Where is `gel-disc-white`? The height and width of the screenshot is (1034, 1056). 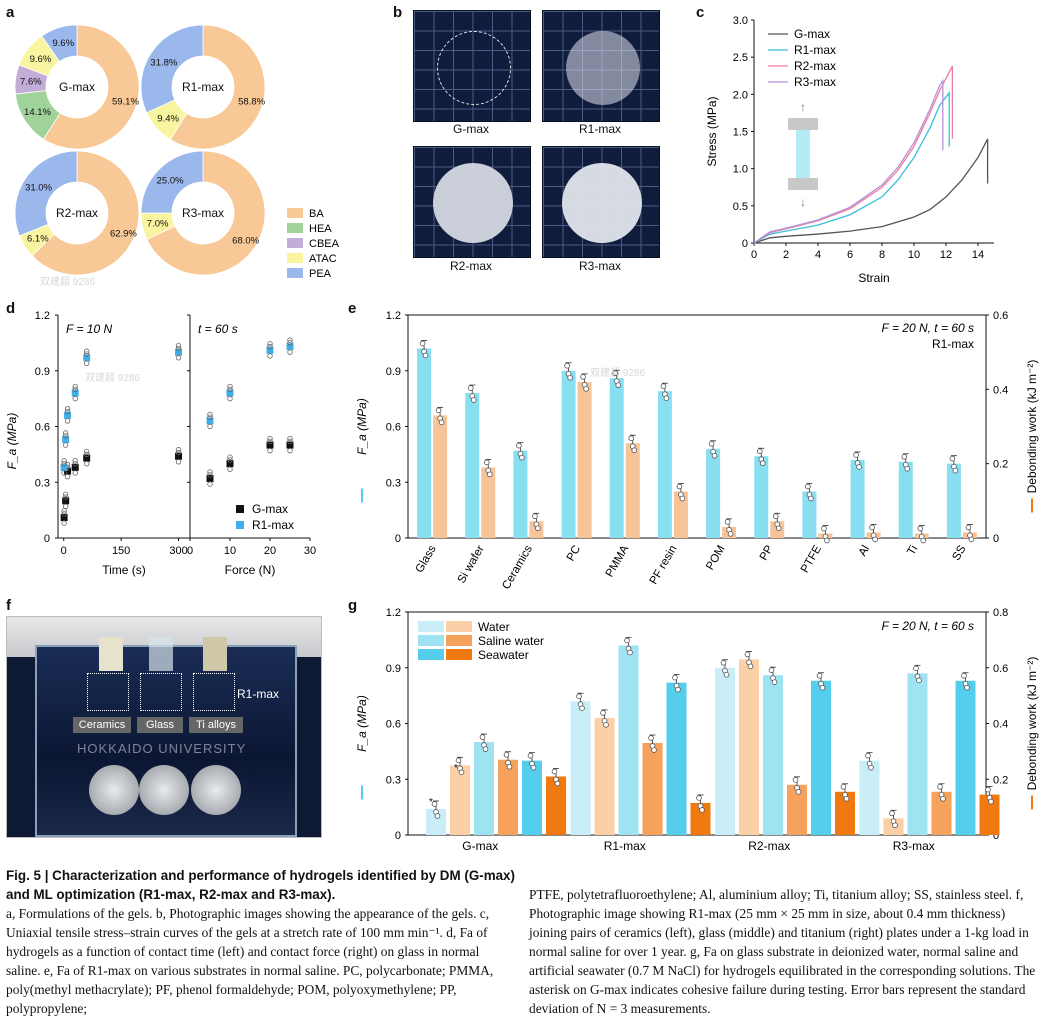
gel-disc-white is located at coordinates (473, 203).